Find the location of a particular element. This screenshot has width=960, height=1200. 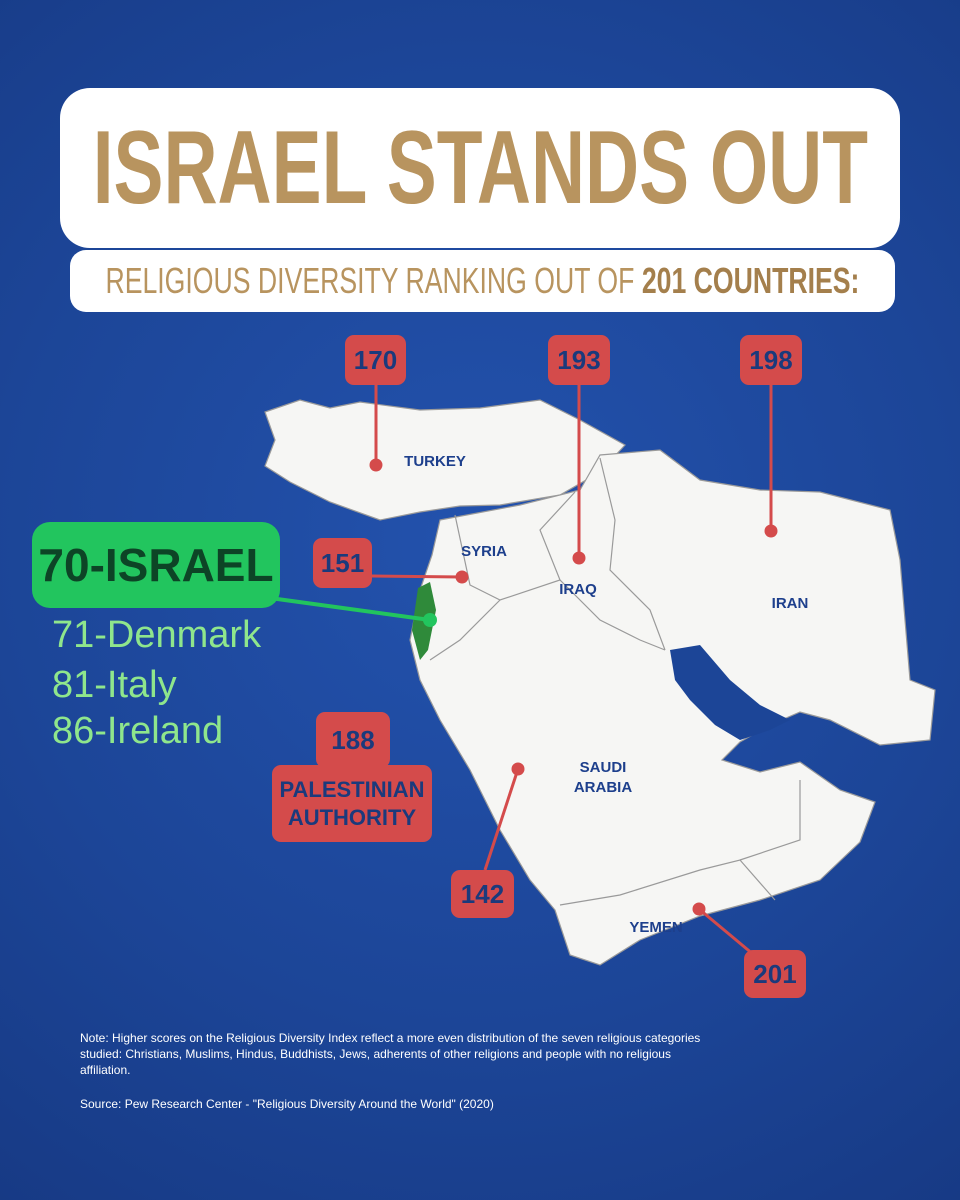

israel-badge: 70-ISRAEL is located at coordinates (156, 565).